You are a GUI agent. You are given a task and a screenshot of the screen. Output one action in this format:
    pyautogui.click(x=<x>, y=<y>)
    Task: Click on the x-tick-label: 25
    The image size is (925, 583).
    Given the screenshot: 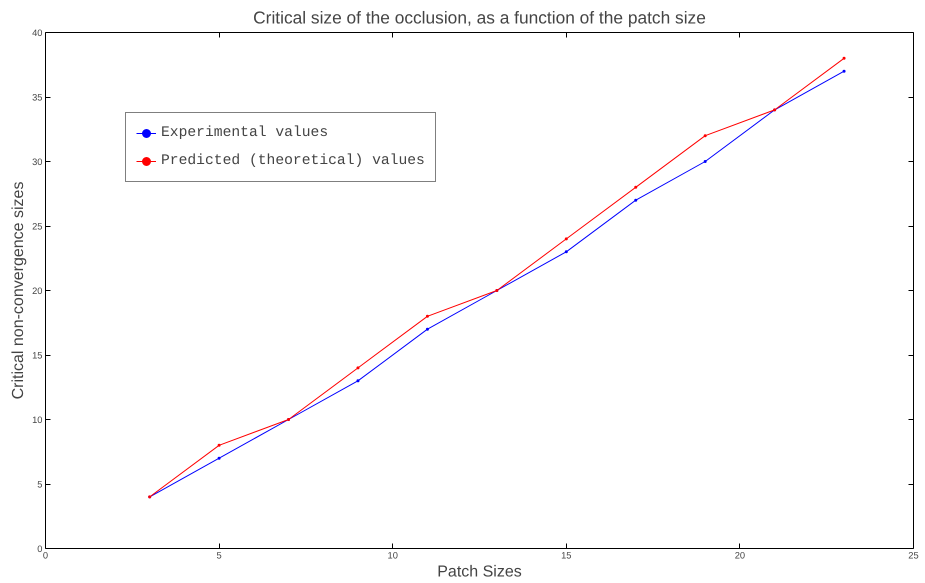 What is the action you would take?
    pyautogui.click(x=913, y=555)
    